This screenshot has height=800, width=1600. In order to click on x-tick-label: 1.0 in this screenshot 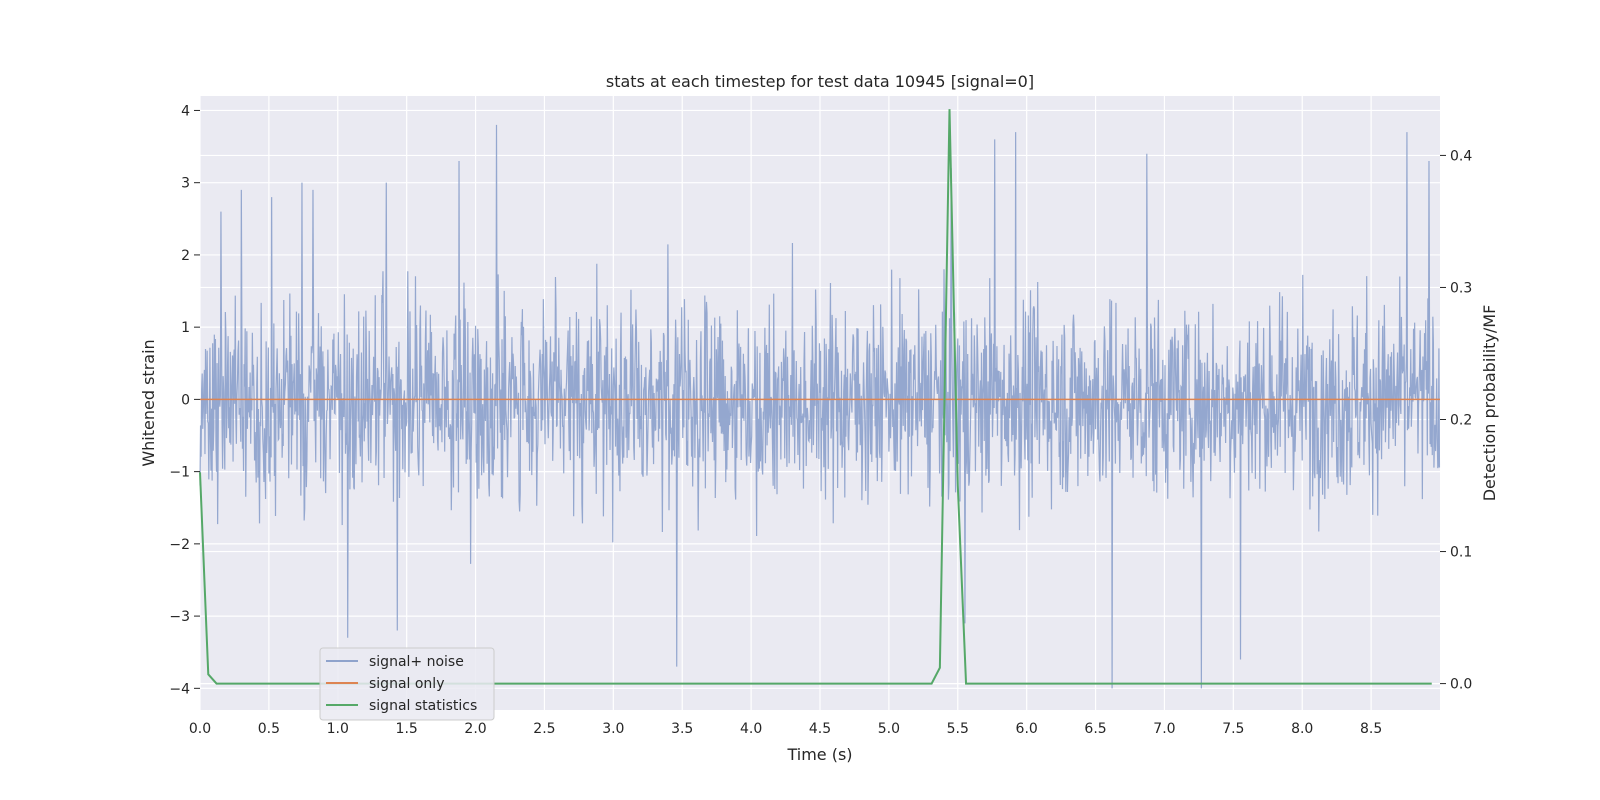, I will do `click(338, 729)`.